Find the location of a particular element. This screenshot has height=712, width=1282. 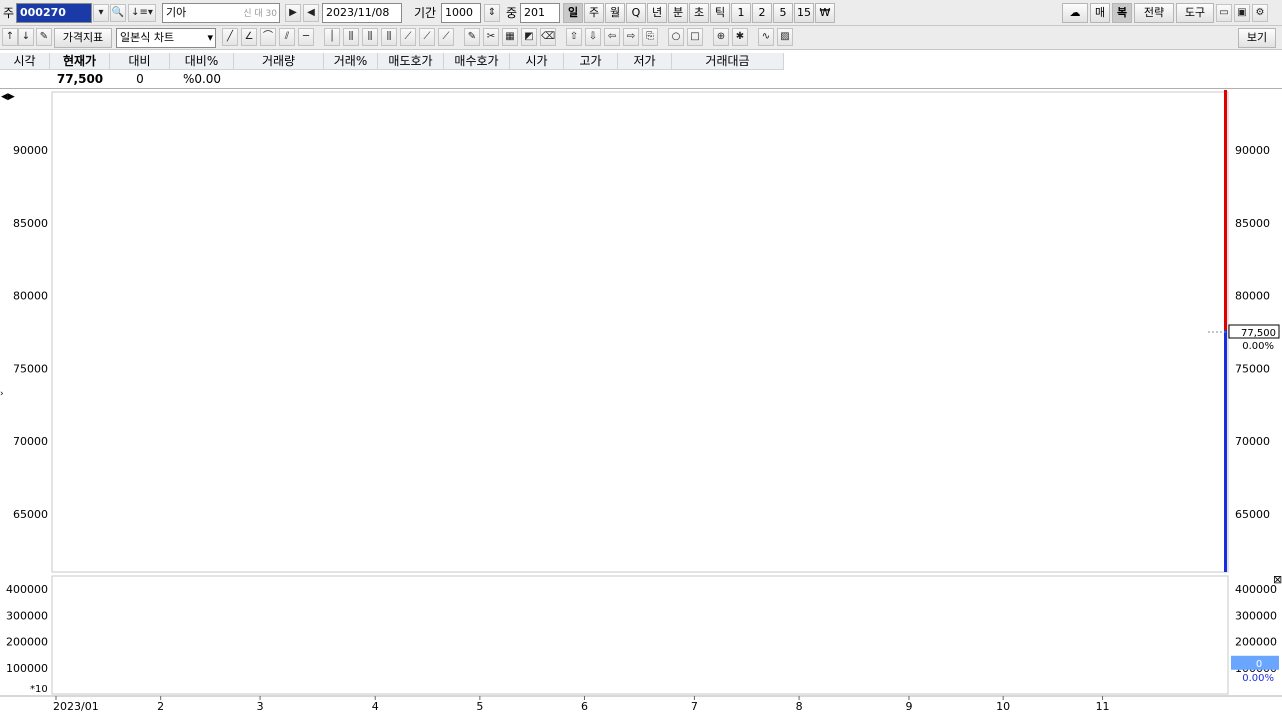

date-tick-label: 4 is located at coordinates (375, 706).